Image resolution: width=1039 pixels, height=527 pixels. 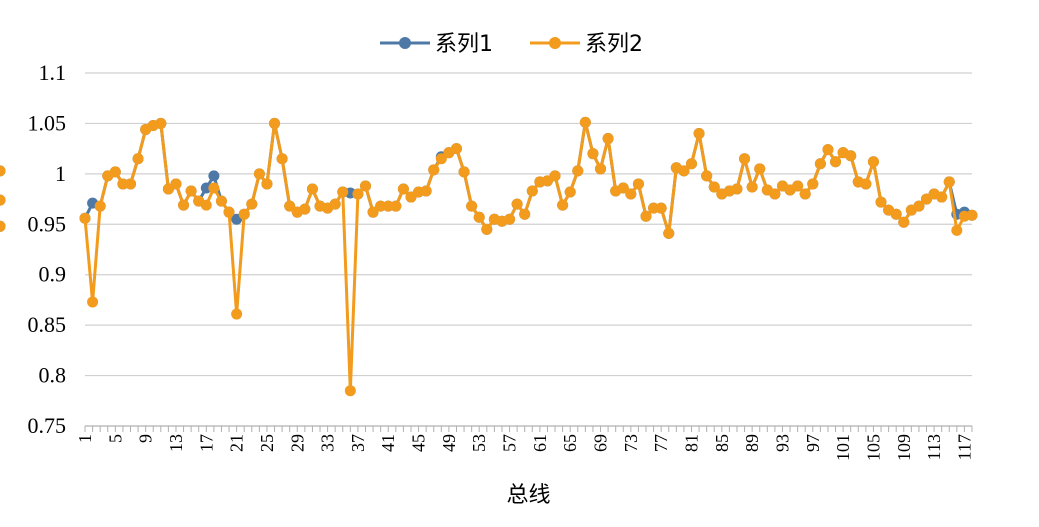 I want to click on y-tick-label: 1.05, so click(x=47, y=122).